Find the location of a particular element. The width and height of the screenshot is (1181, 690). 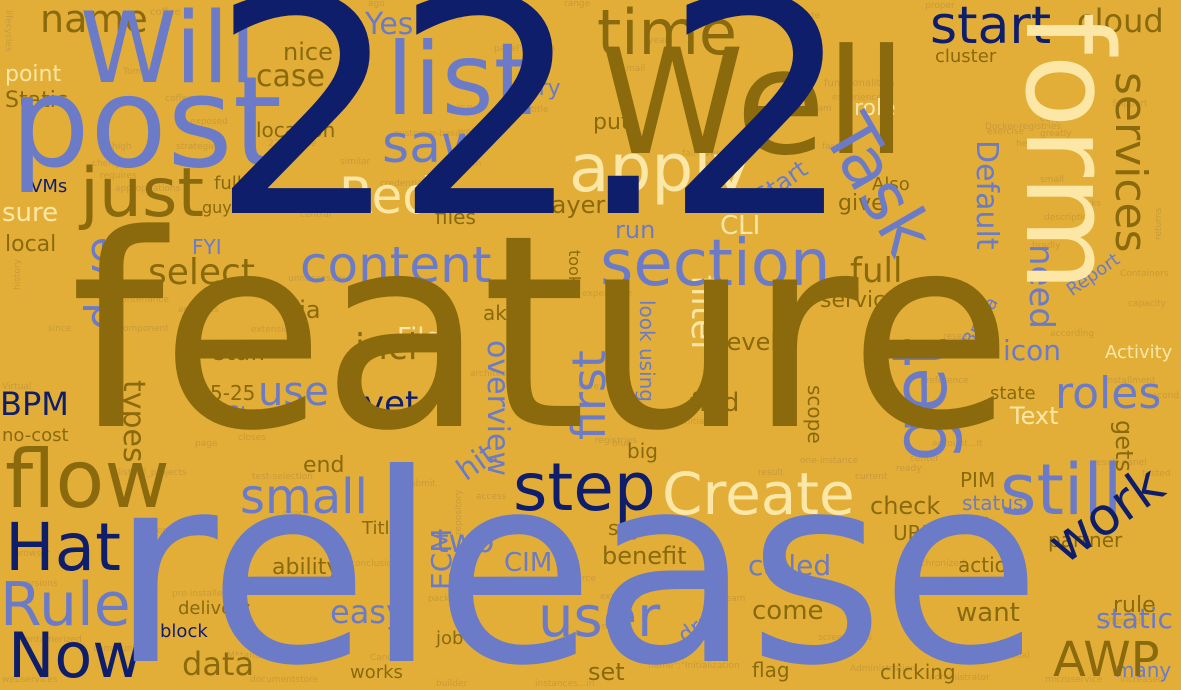

word-apply: apply is located at coordinates (660, 168).